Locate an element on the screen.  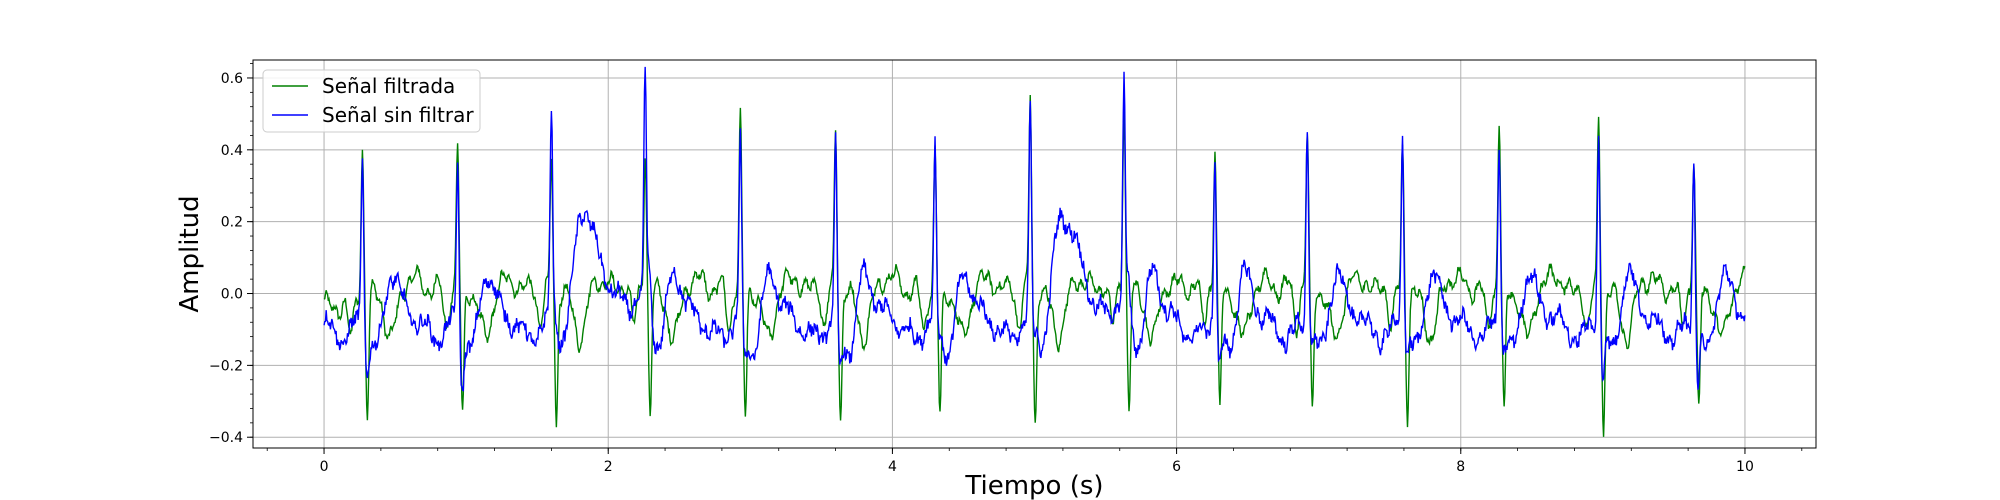
legend: Señal filtrada Señal sin filtrar is located at coordinates (371, 101).